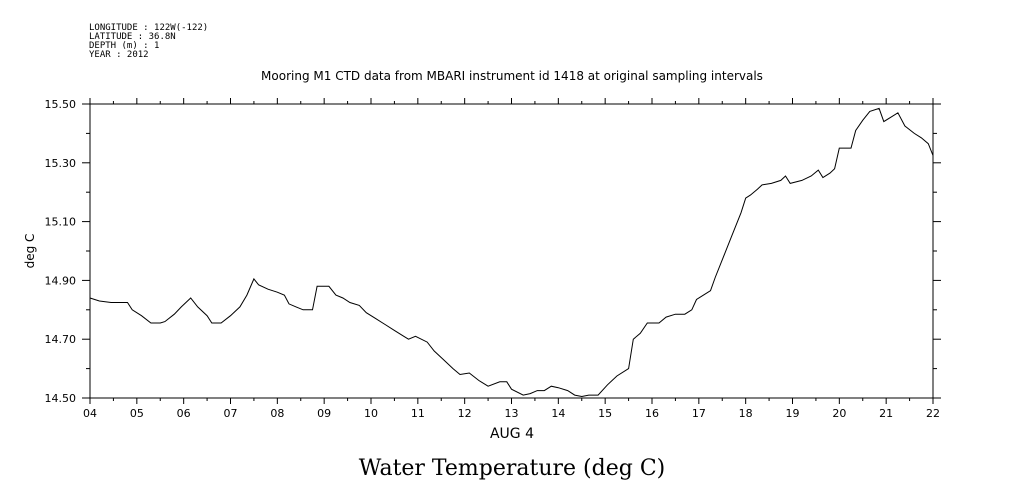 This screenshot has width=1009, height=504. What do you see at coordinates (90, 413) in the screenshot?
I see `x-tick-label: 04` at bounding box center [90, 413].